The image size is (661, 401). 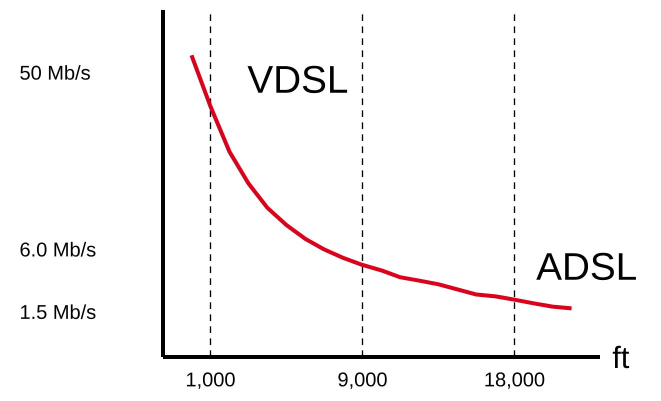 What do you see at coordinates (514, 380) in the screenshot?
I see `x-tick-label: 18,000` at bounding box center [514, 380].